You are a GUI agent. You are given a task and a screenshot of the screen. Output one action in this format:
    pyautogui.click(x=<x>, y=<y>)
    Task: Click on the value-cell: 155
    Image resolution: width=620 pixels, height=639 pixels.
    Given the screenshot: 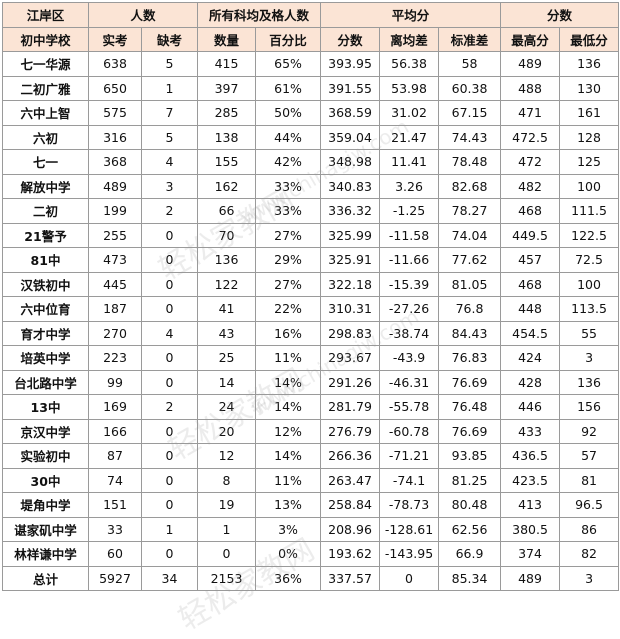 What is the action you would take?
    pyautogui.click(x=227, y=162)
    